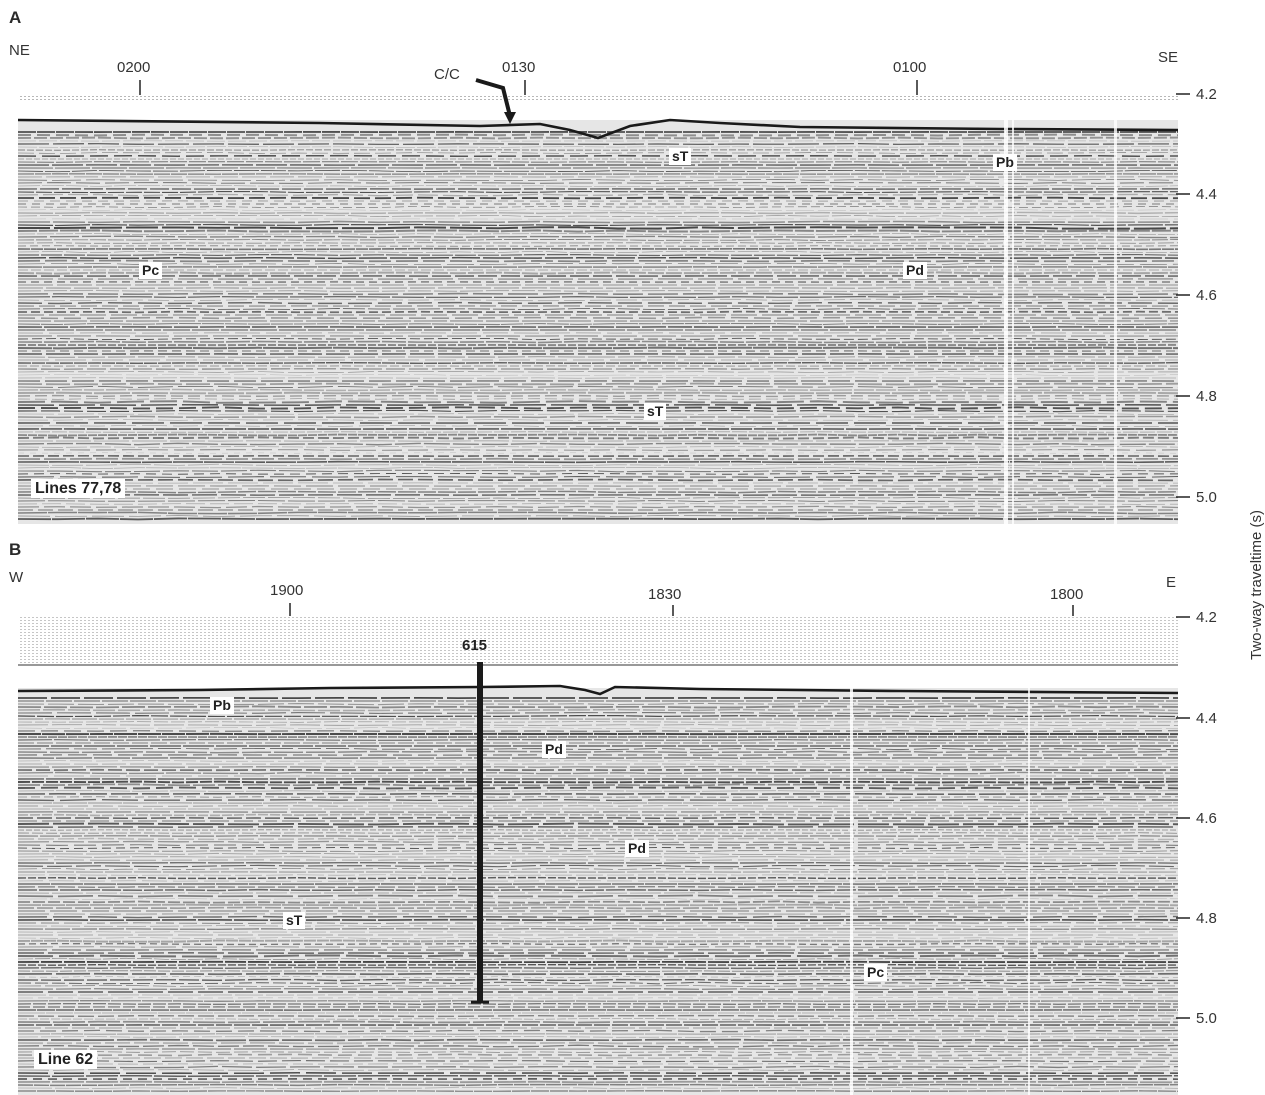  I want to click on site-615-borehole, so click(480, 832).